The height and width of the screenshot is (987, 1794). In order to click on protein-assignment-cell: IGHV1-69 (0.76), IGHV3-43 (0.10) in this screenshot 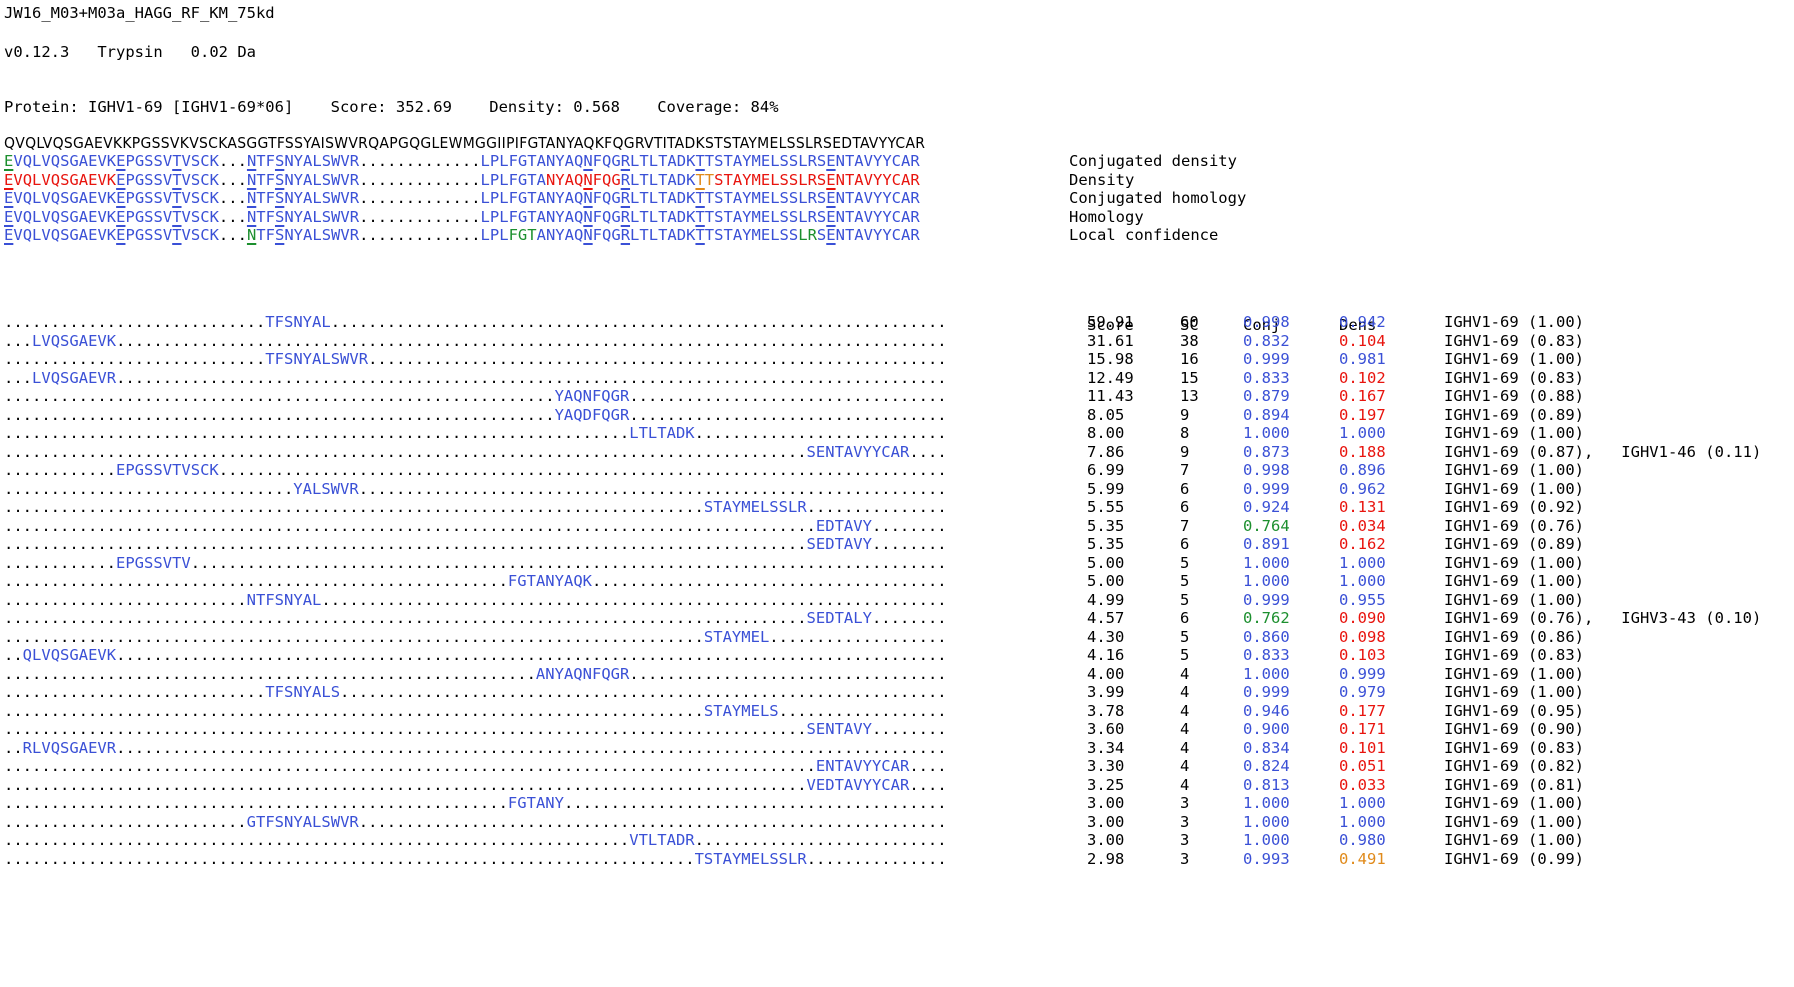, I will do `click(1603, 618)`.